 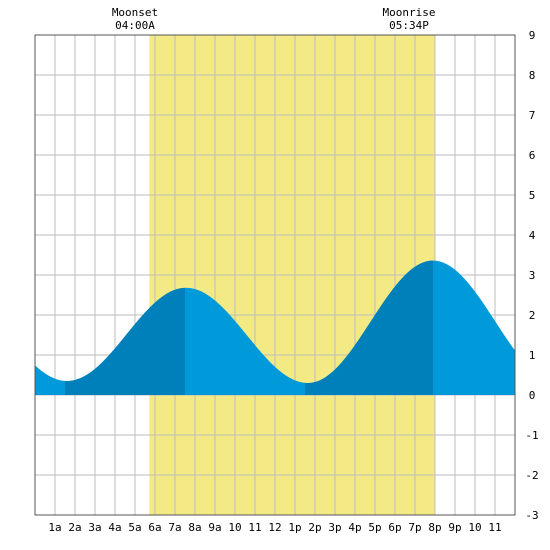 I want to click on y-tick-label: 8, so click(x=532, y=75).